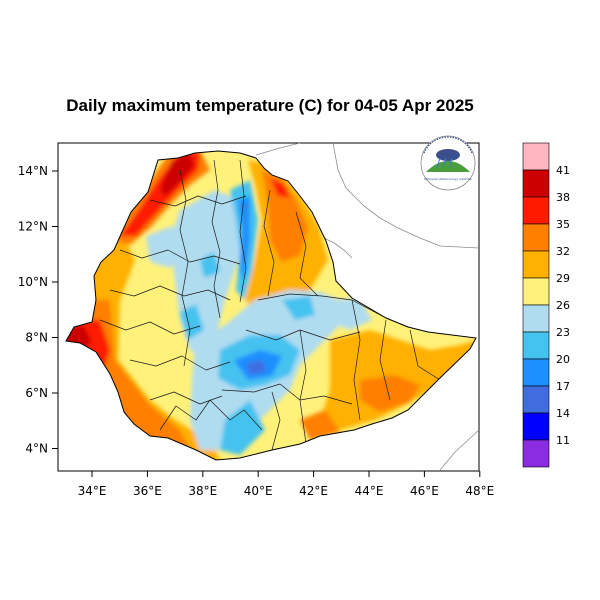 The height and width of the screenshot is (600, 600). What do you see at coordinates (563, 332) in the screenshot?
I see `colorbar-label: 23` at bounding box center [563, 332].